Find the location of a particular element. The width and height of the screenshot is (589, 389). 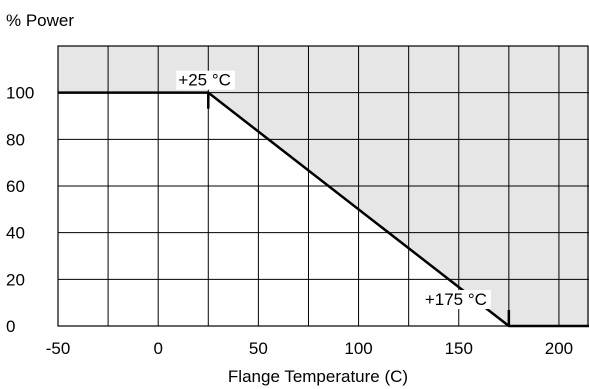

y-tick-label: 100 is located at coordinates (20, 93).